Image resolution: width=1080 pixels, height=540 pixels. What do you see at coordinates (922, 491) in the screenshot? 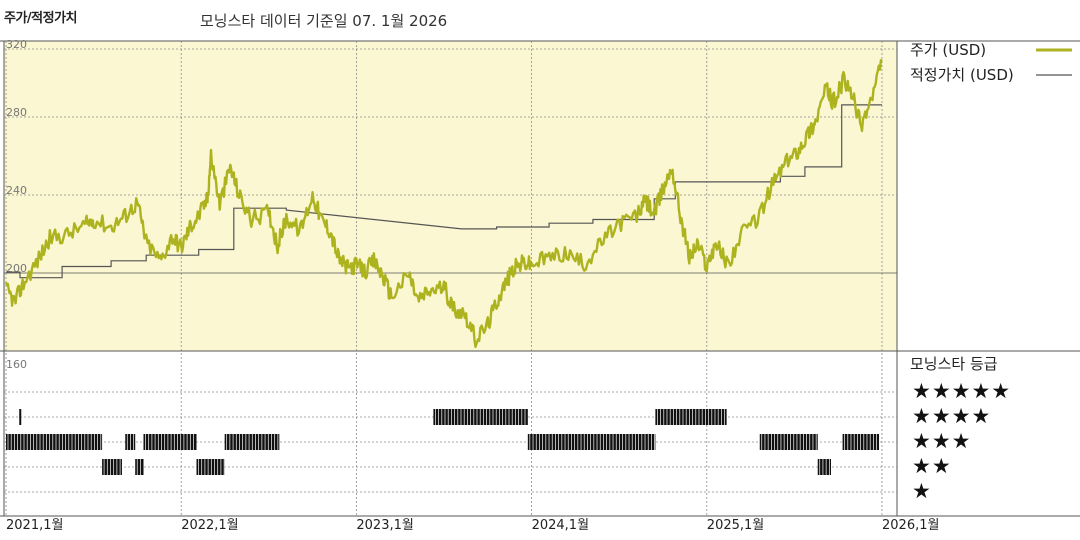
I see `rating-1-star: ★` at bounding box center [922, 491].